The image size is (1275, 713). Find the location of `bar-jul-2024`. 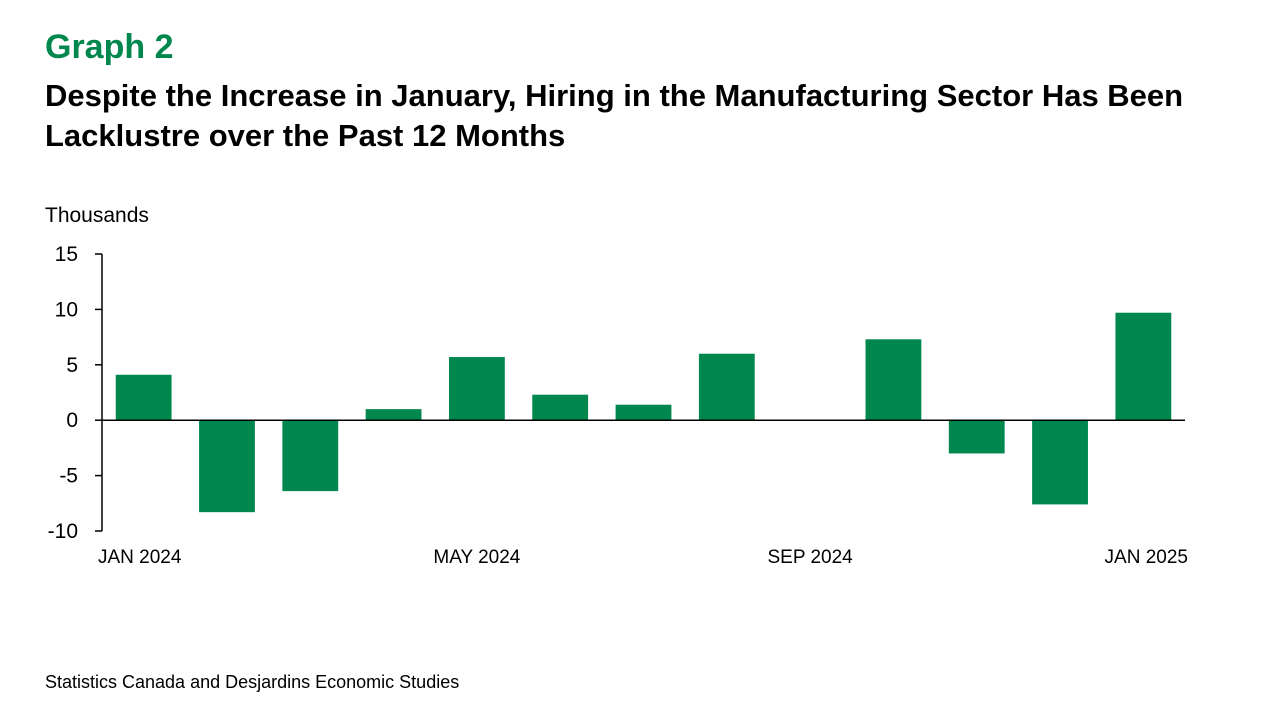

bar-jul-2024 is located at coordinates (643, 412).